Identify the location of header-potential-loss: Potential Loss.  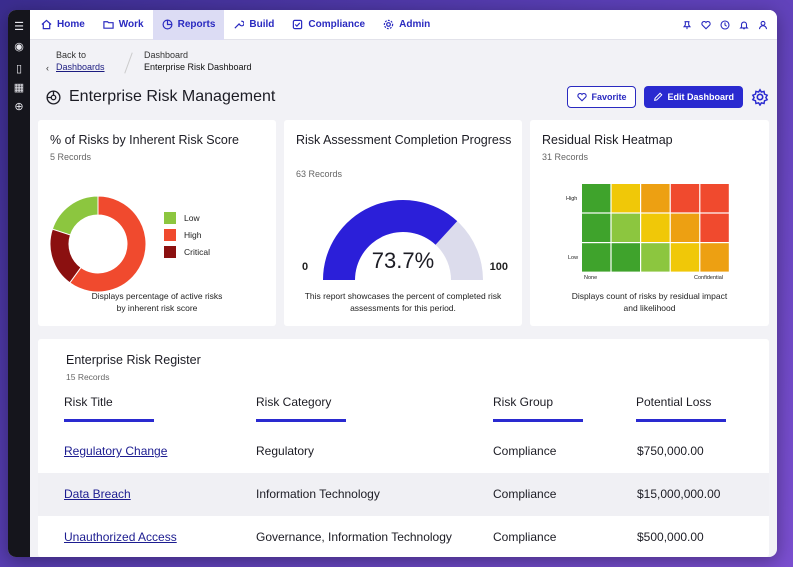
(674, 402).